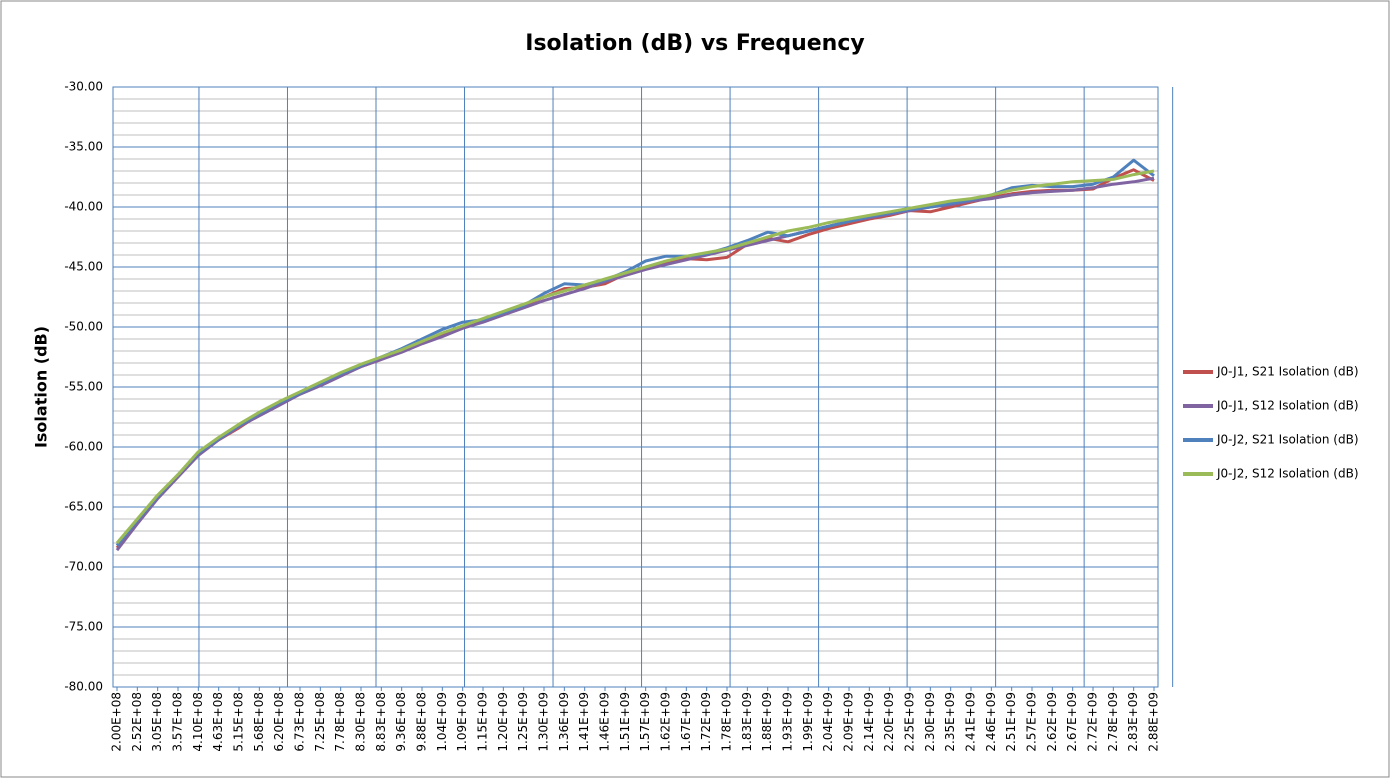 The image size is (1390, 782). Describe the element at coordinates (1133, 722) in the screenshot. I see `x-tick-label: 2.83E+09` at that location.